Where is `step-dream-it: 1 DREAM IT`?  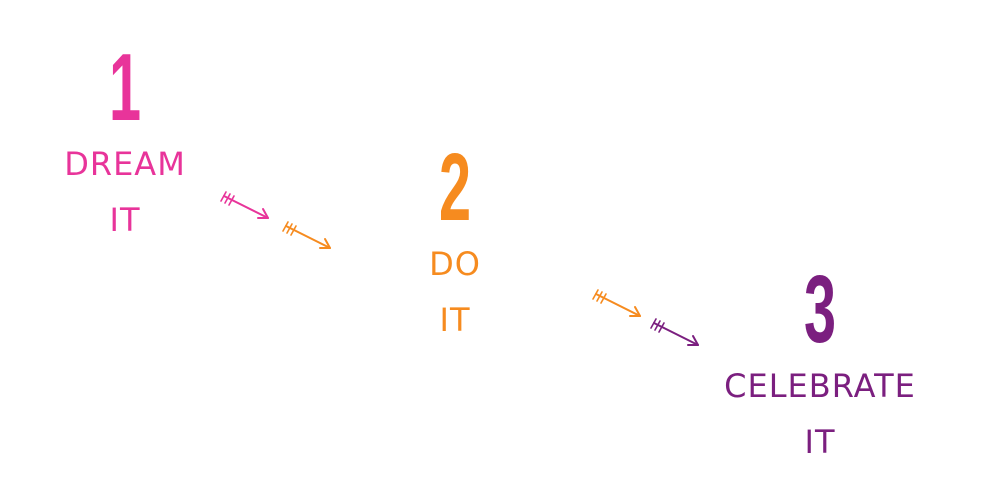 step-dream-it: 1 DREAM IT is located at coordinates (125, 144).